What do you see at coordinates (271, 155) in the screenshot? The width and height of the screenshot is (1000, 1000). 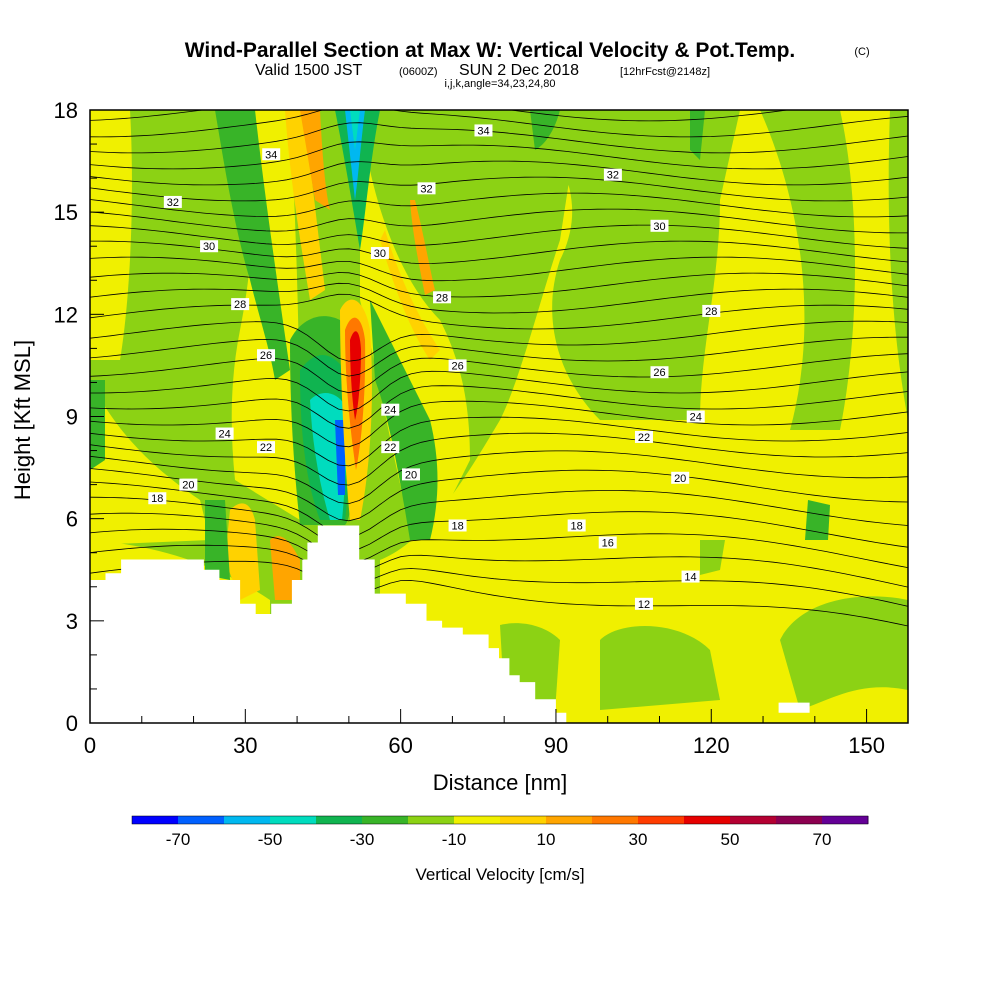 I see `contour-label: 34` at bounding box center [271, 155].